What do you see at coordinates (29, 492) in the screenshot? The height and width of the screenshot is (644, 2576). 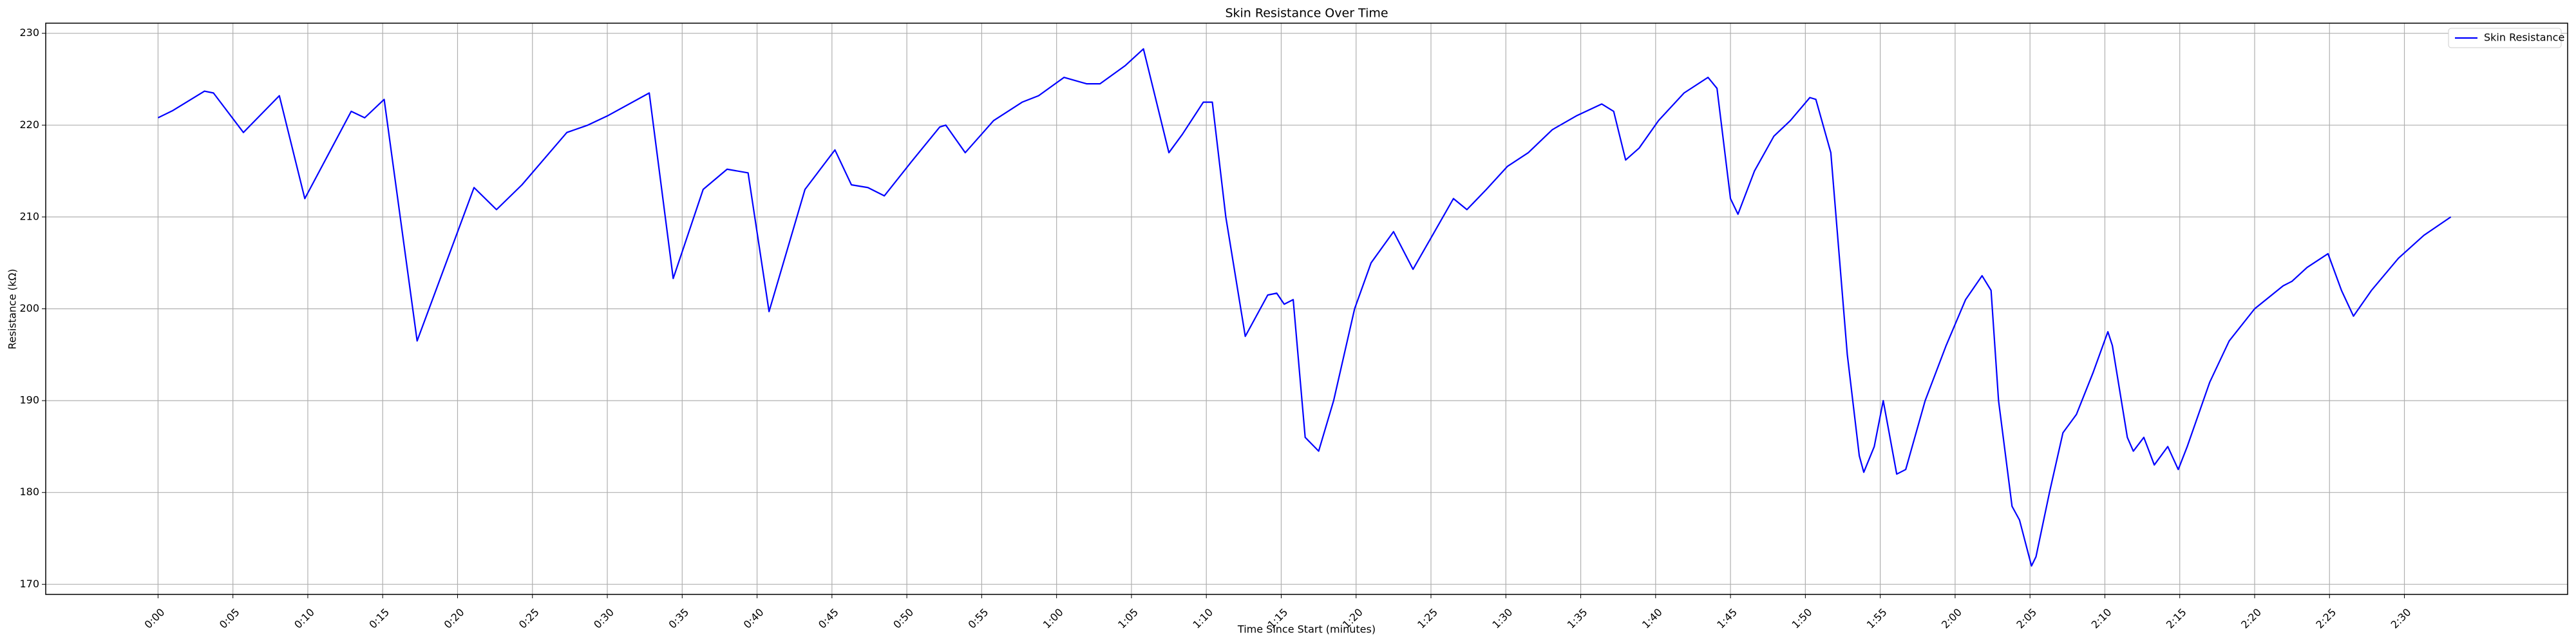 I see `y-tick-label: 180` at bounding box center [29, 492].